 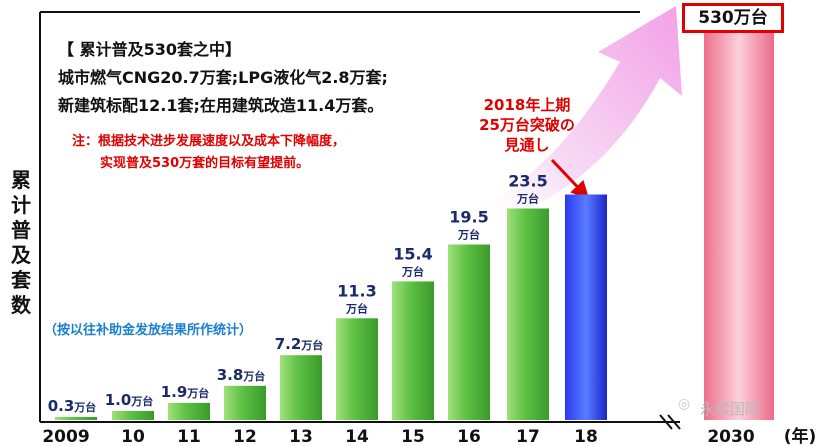 I want to click on target-value-box: 530万台, so click(x=733, y=18).